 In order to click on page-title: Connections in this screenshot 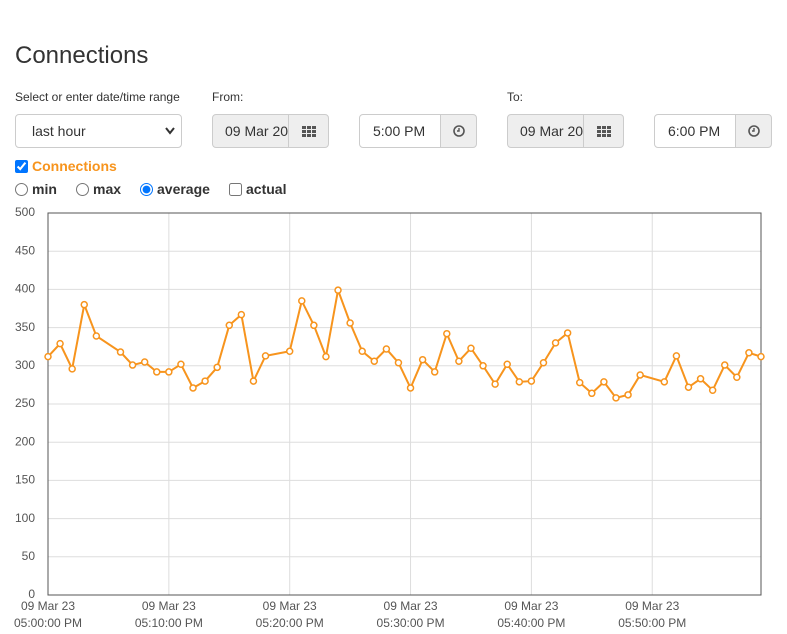, I will do `click(82, 55)`.